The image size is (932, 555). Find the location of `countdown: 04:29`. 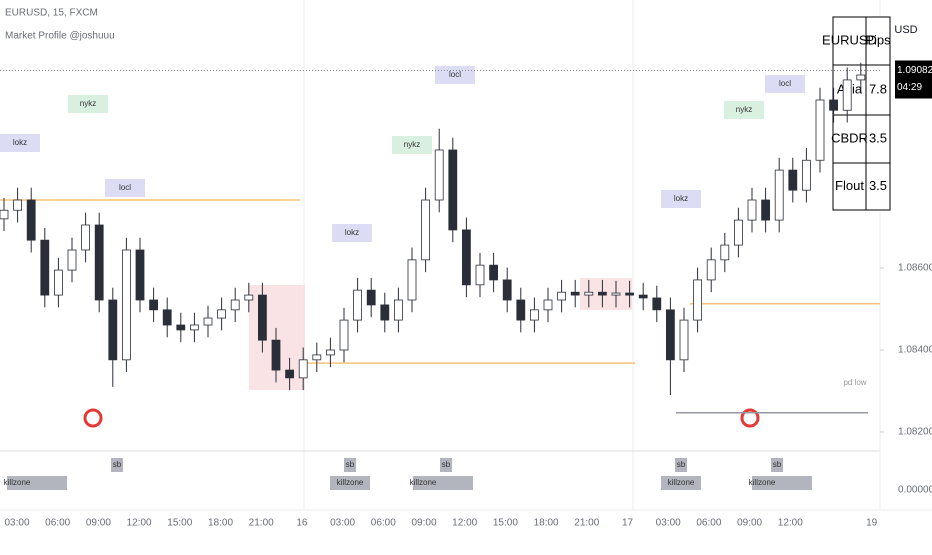

countdown: 04:29 is located at coordinates (909, 87).